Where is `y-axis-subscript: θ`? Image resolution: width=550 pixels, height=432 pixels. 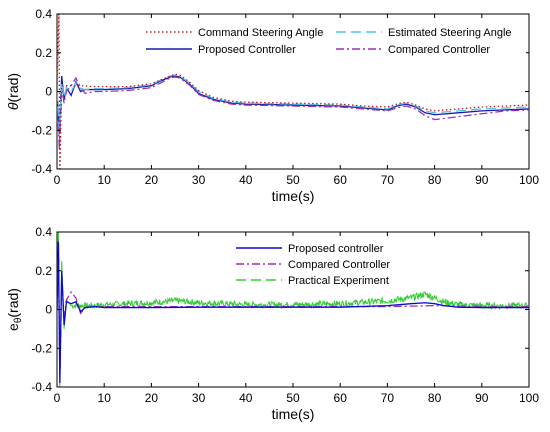 y-axis-subscript: θ is located at coordinates (18, 320).